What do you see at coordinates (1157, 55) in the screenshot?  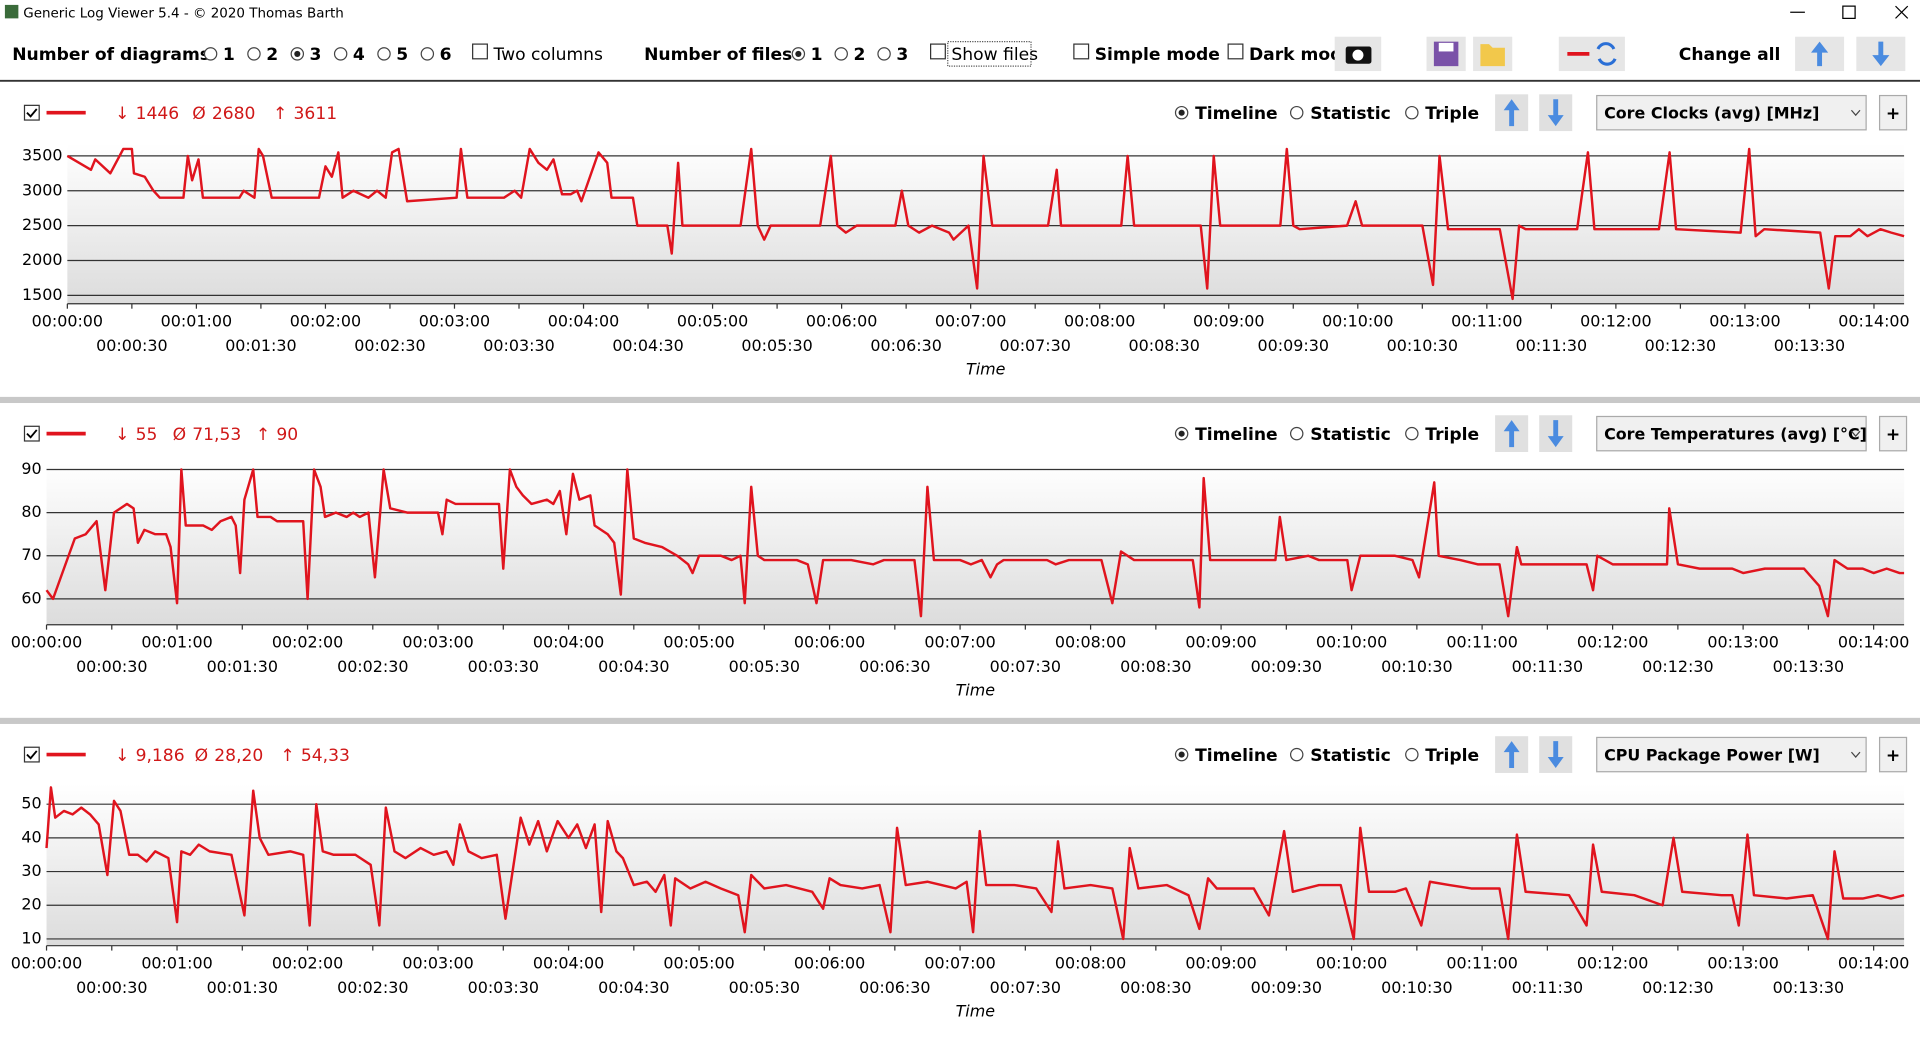 I see `simple-mode-label: Simple mode` at bounding box center [1157, 55].